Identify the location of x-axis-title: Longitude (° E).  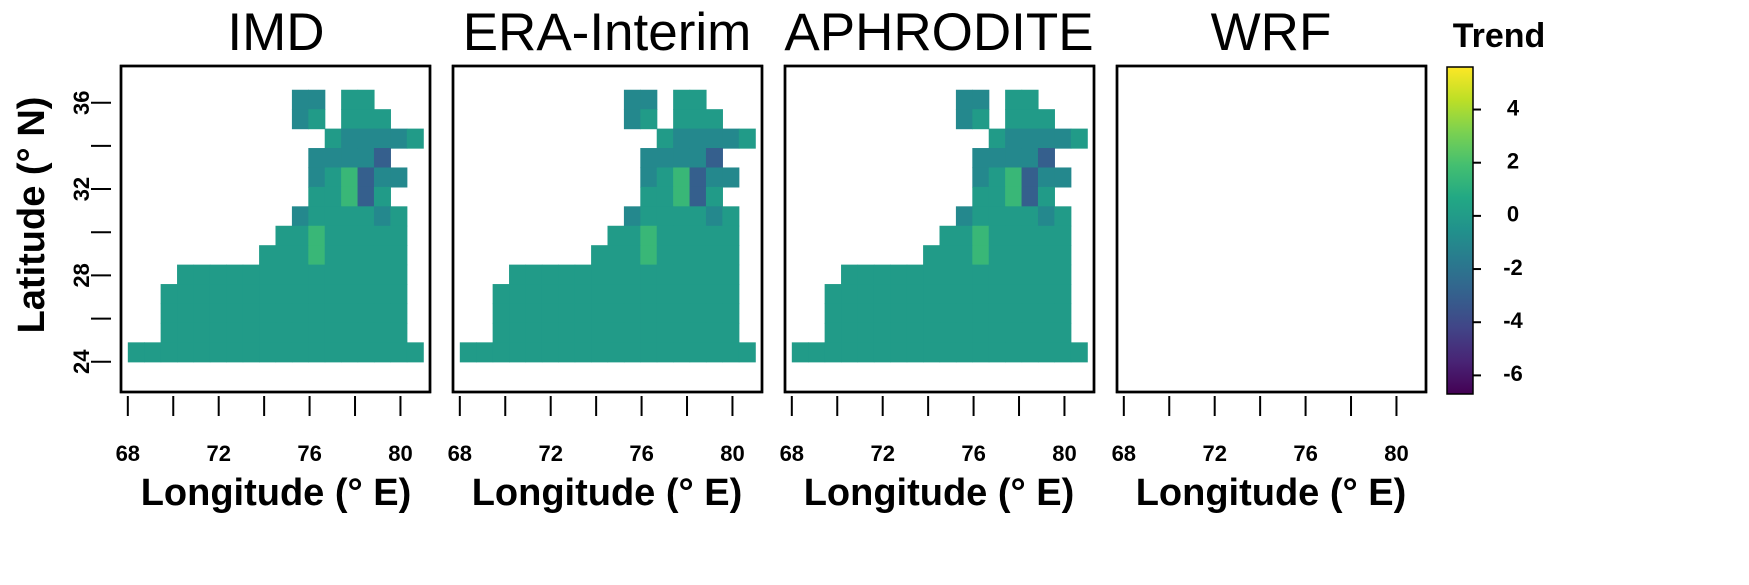
(939, 493).